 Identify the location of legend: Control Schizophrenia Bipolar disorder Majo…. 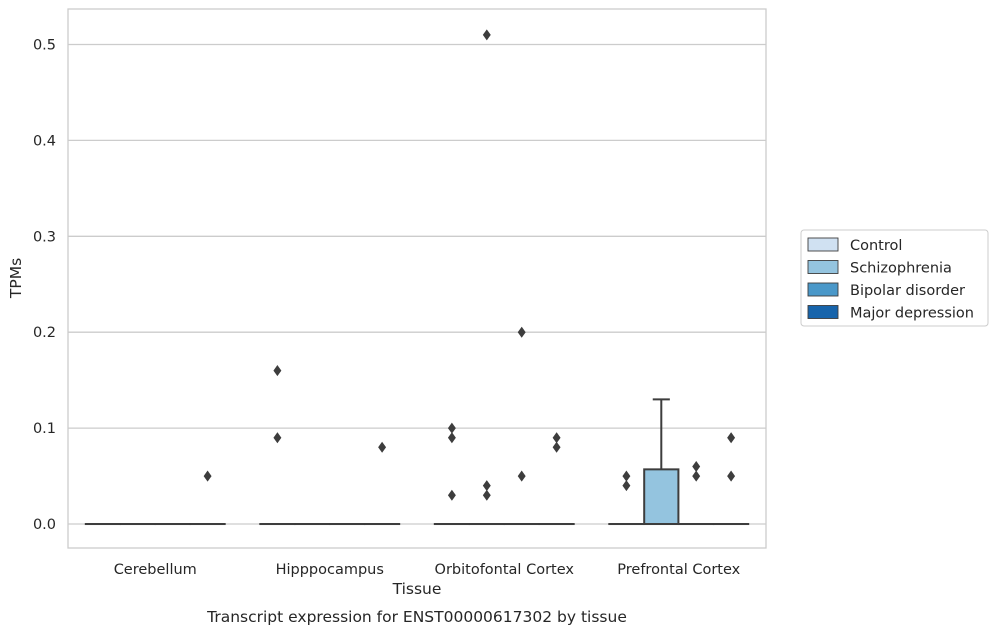
(894, 278).